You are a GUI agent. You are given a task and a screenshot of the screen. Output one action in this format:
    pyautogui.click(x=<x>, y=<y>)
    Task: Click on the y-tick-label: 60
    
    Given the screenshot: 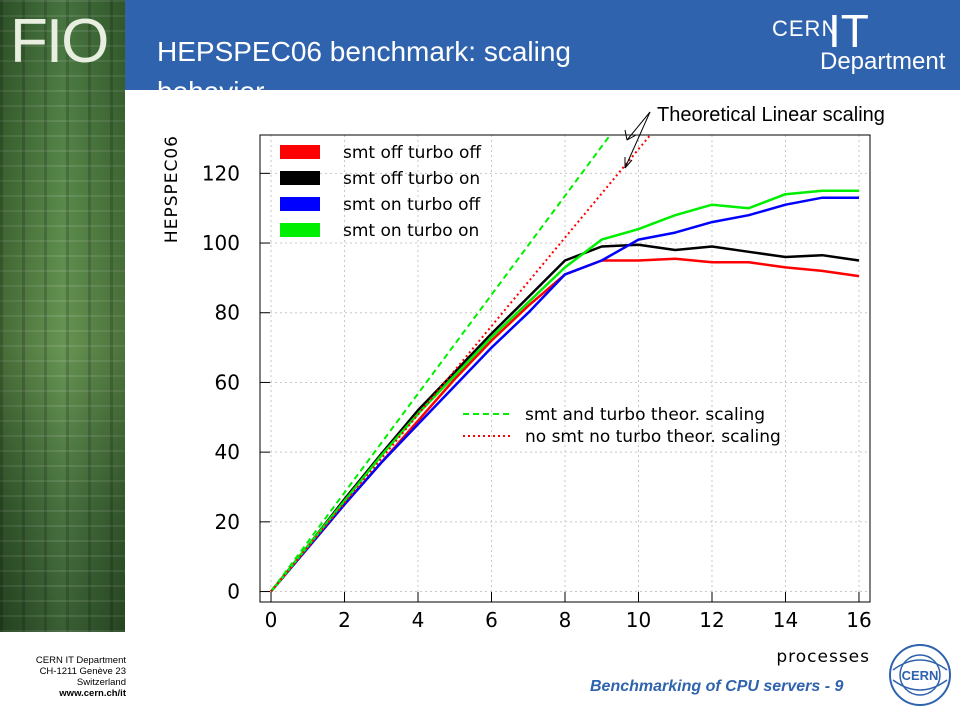 What is the action you would take?
    pyautogui.click(x=227, y=382)
    